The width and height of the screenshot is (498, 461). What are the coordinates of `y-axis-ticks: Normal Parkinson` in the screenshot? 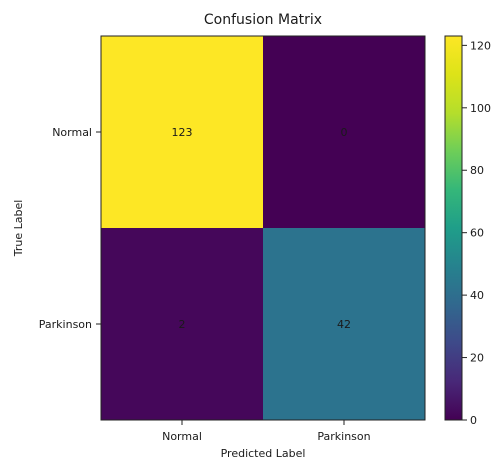 It's located at (70, 228).